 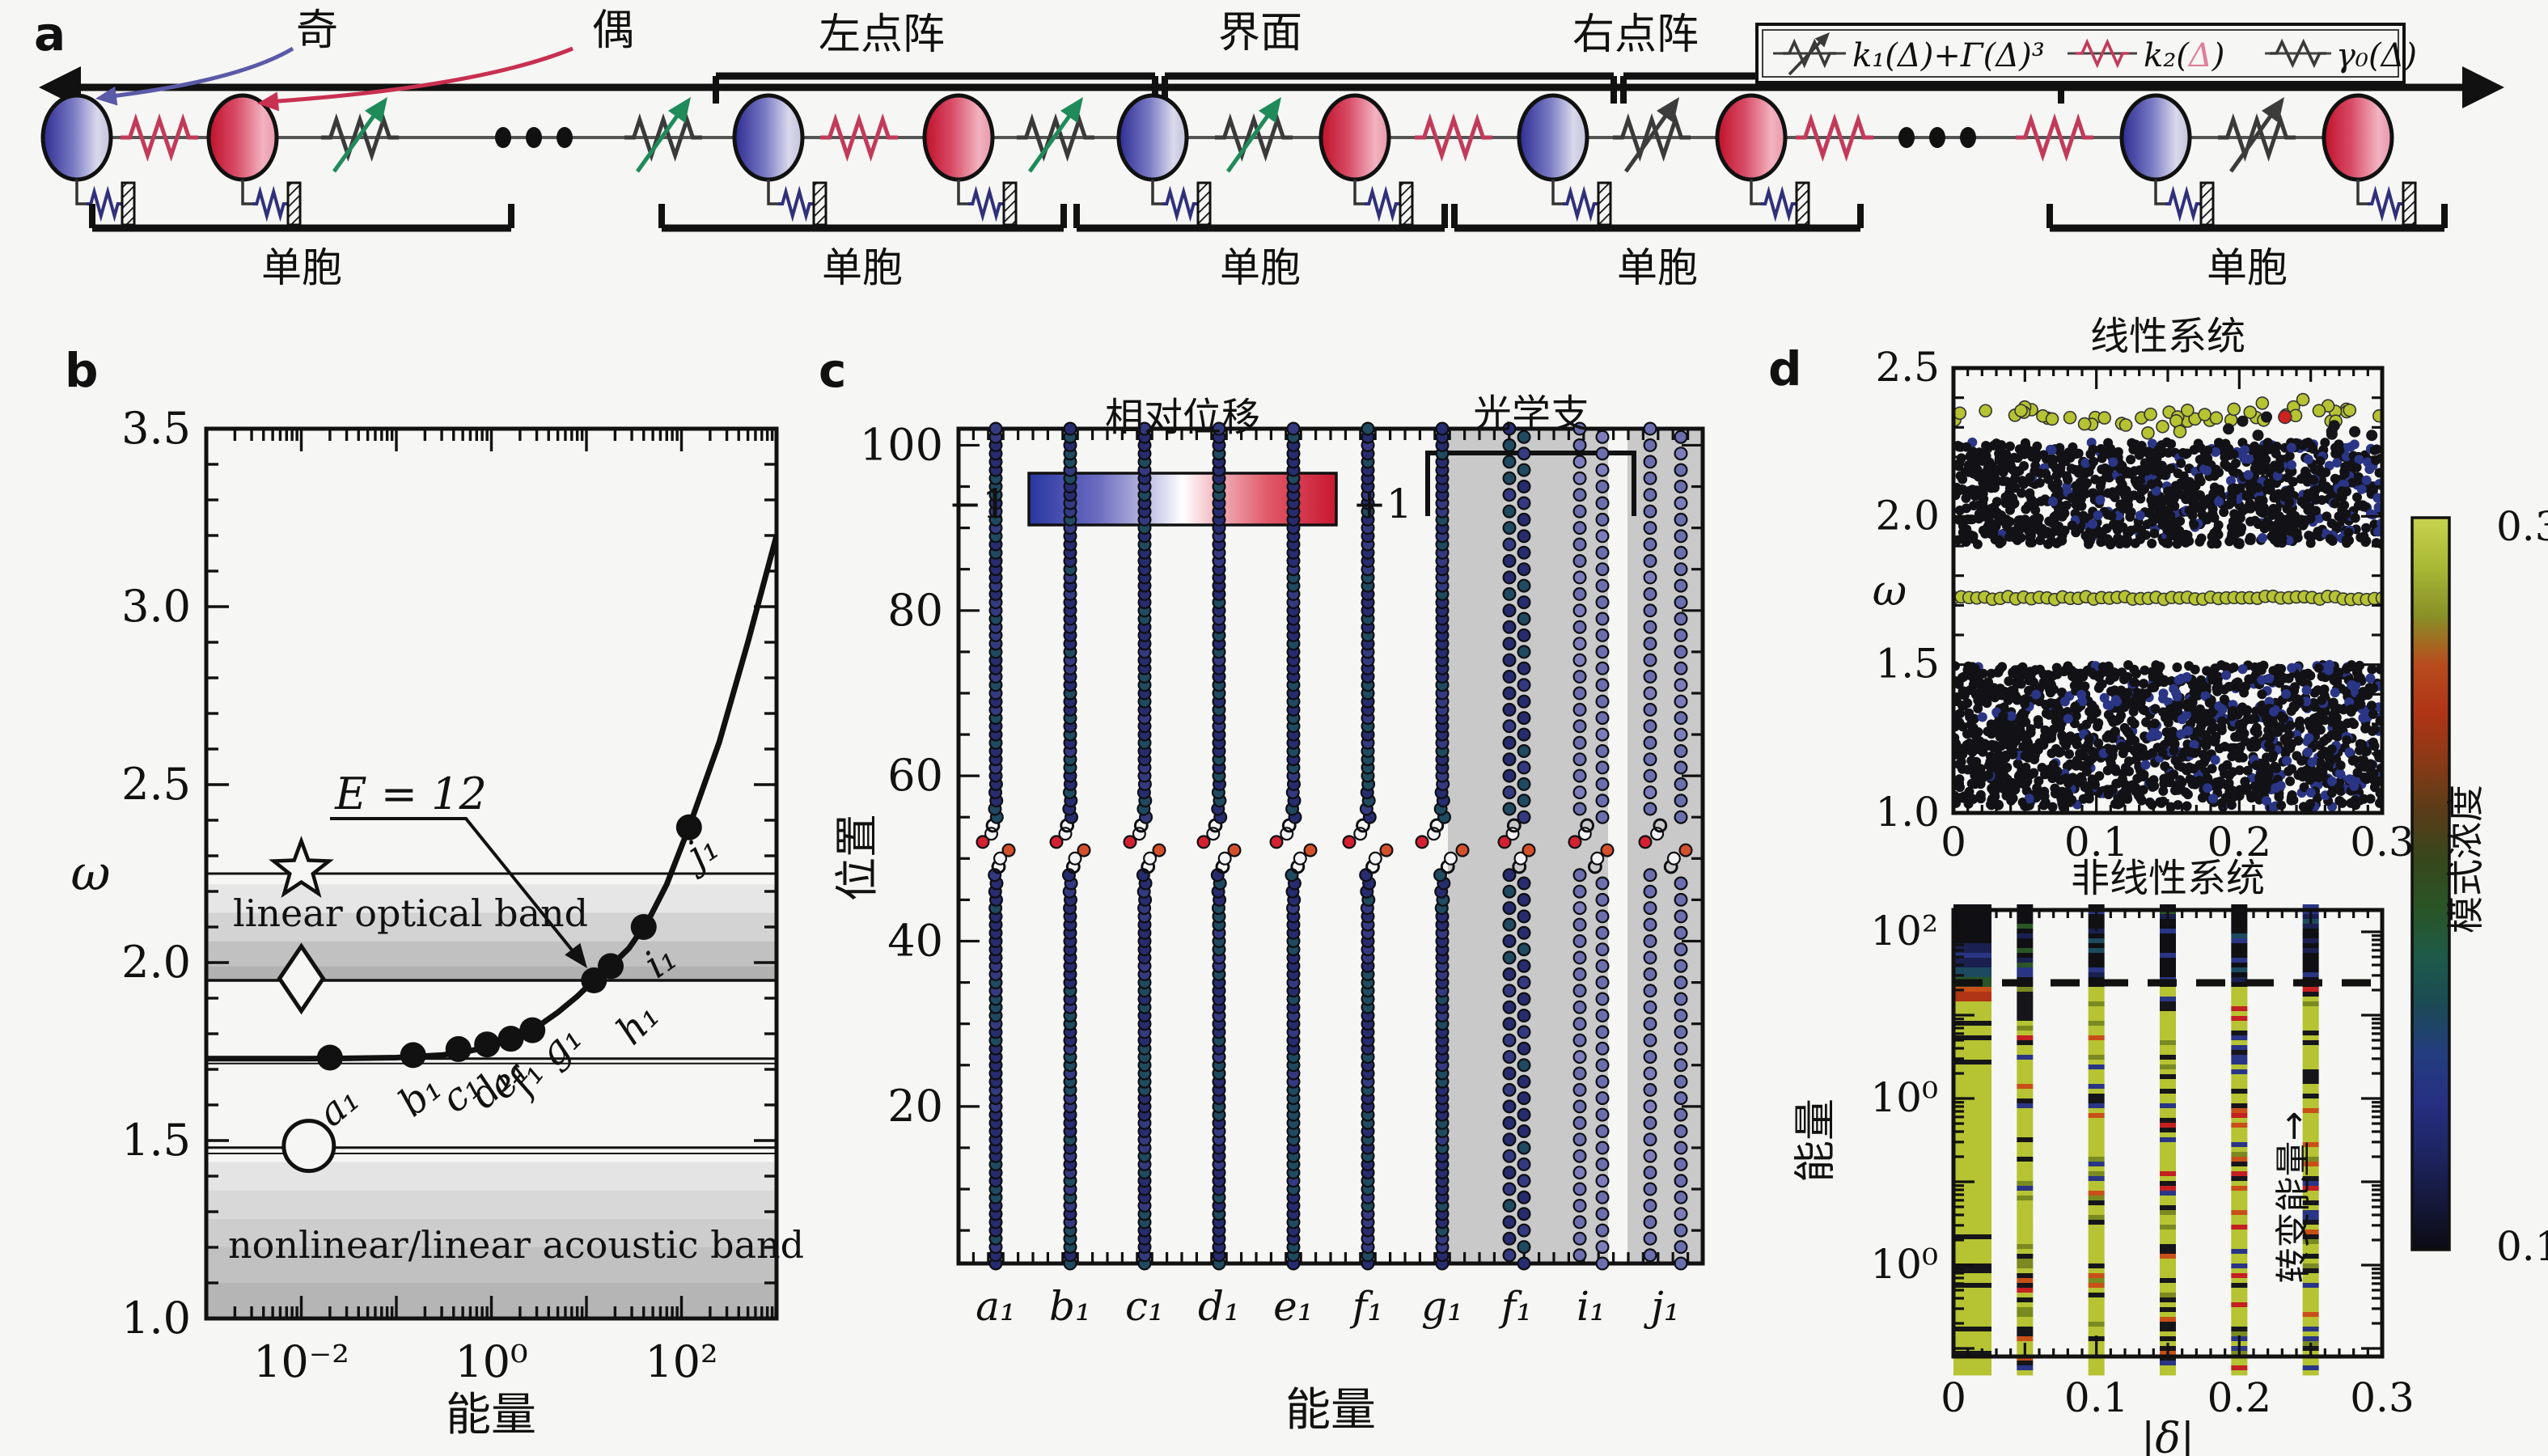 What do you see at coordinates (1908, 515) in the screenshot?
I see `d-top-y-tick: 2.0` at bounding box center [1908, 515].